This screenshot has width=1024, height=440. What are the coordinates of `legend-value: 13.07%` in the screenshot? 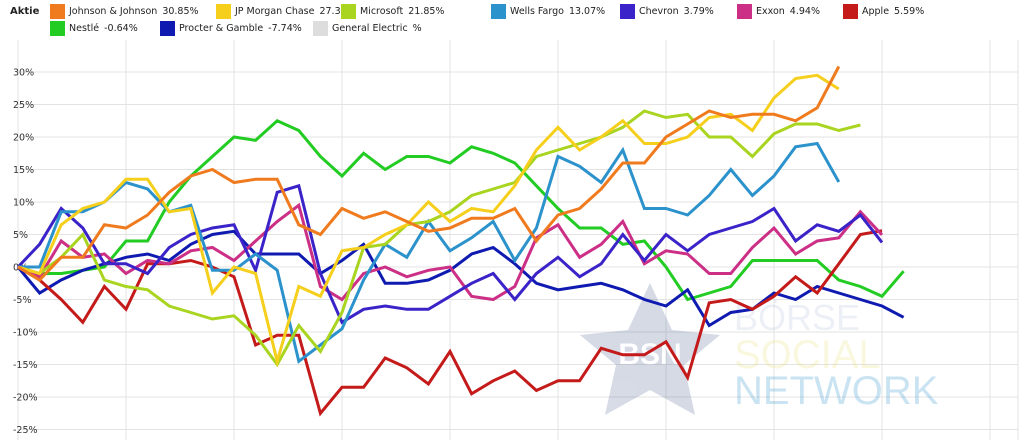 It's located at (587, 11).